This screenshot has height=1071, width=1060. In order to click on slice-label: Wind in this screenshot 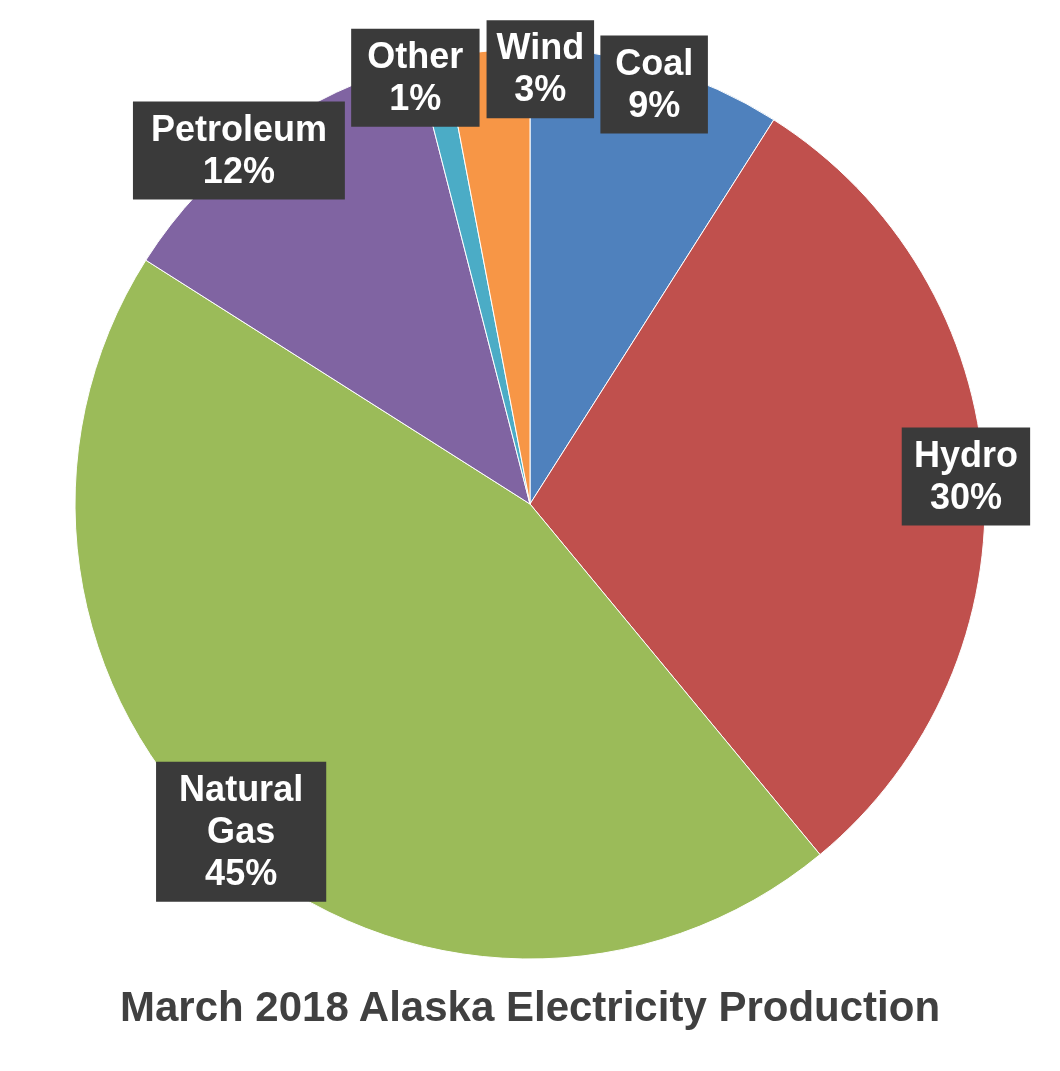, I will do `click(540, 47)`.